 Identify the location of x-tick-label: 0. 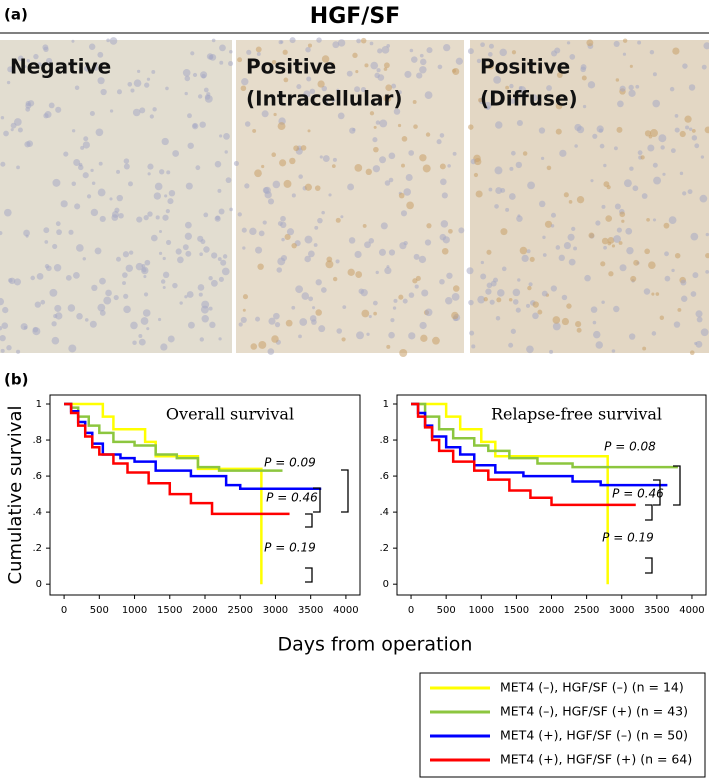
(64, 610).